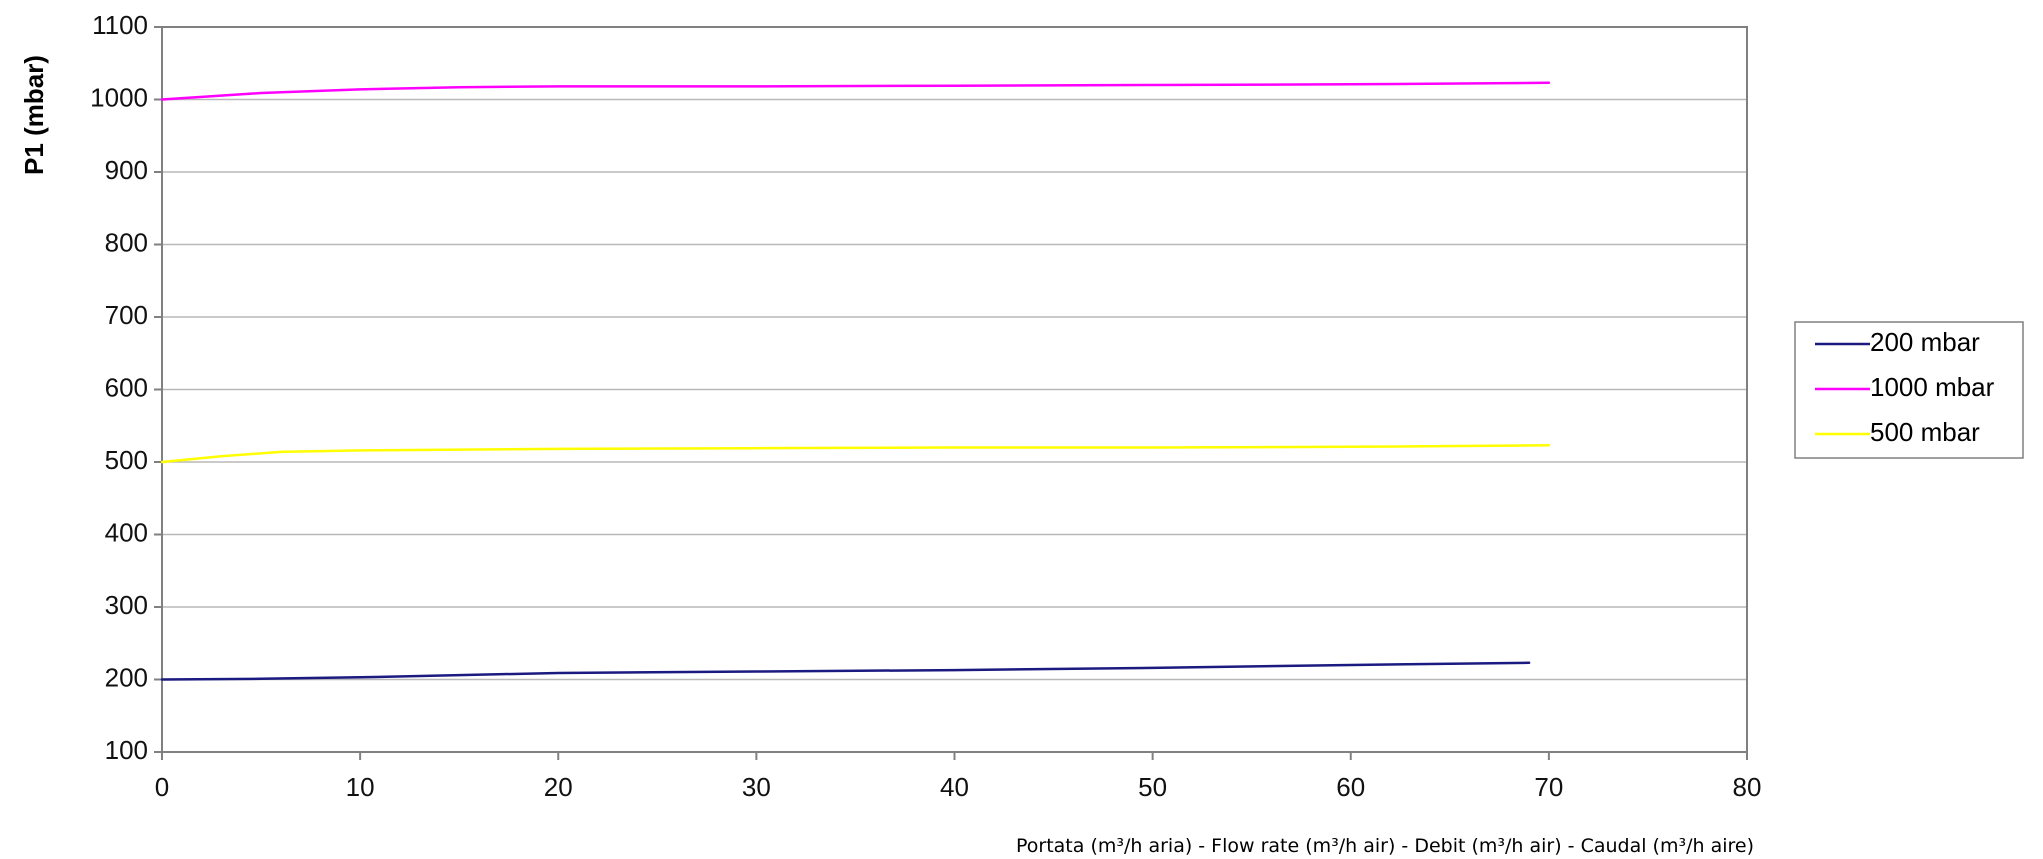  I want to click on x-tick-label: 20, so click(558, 787).